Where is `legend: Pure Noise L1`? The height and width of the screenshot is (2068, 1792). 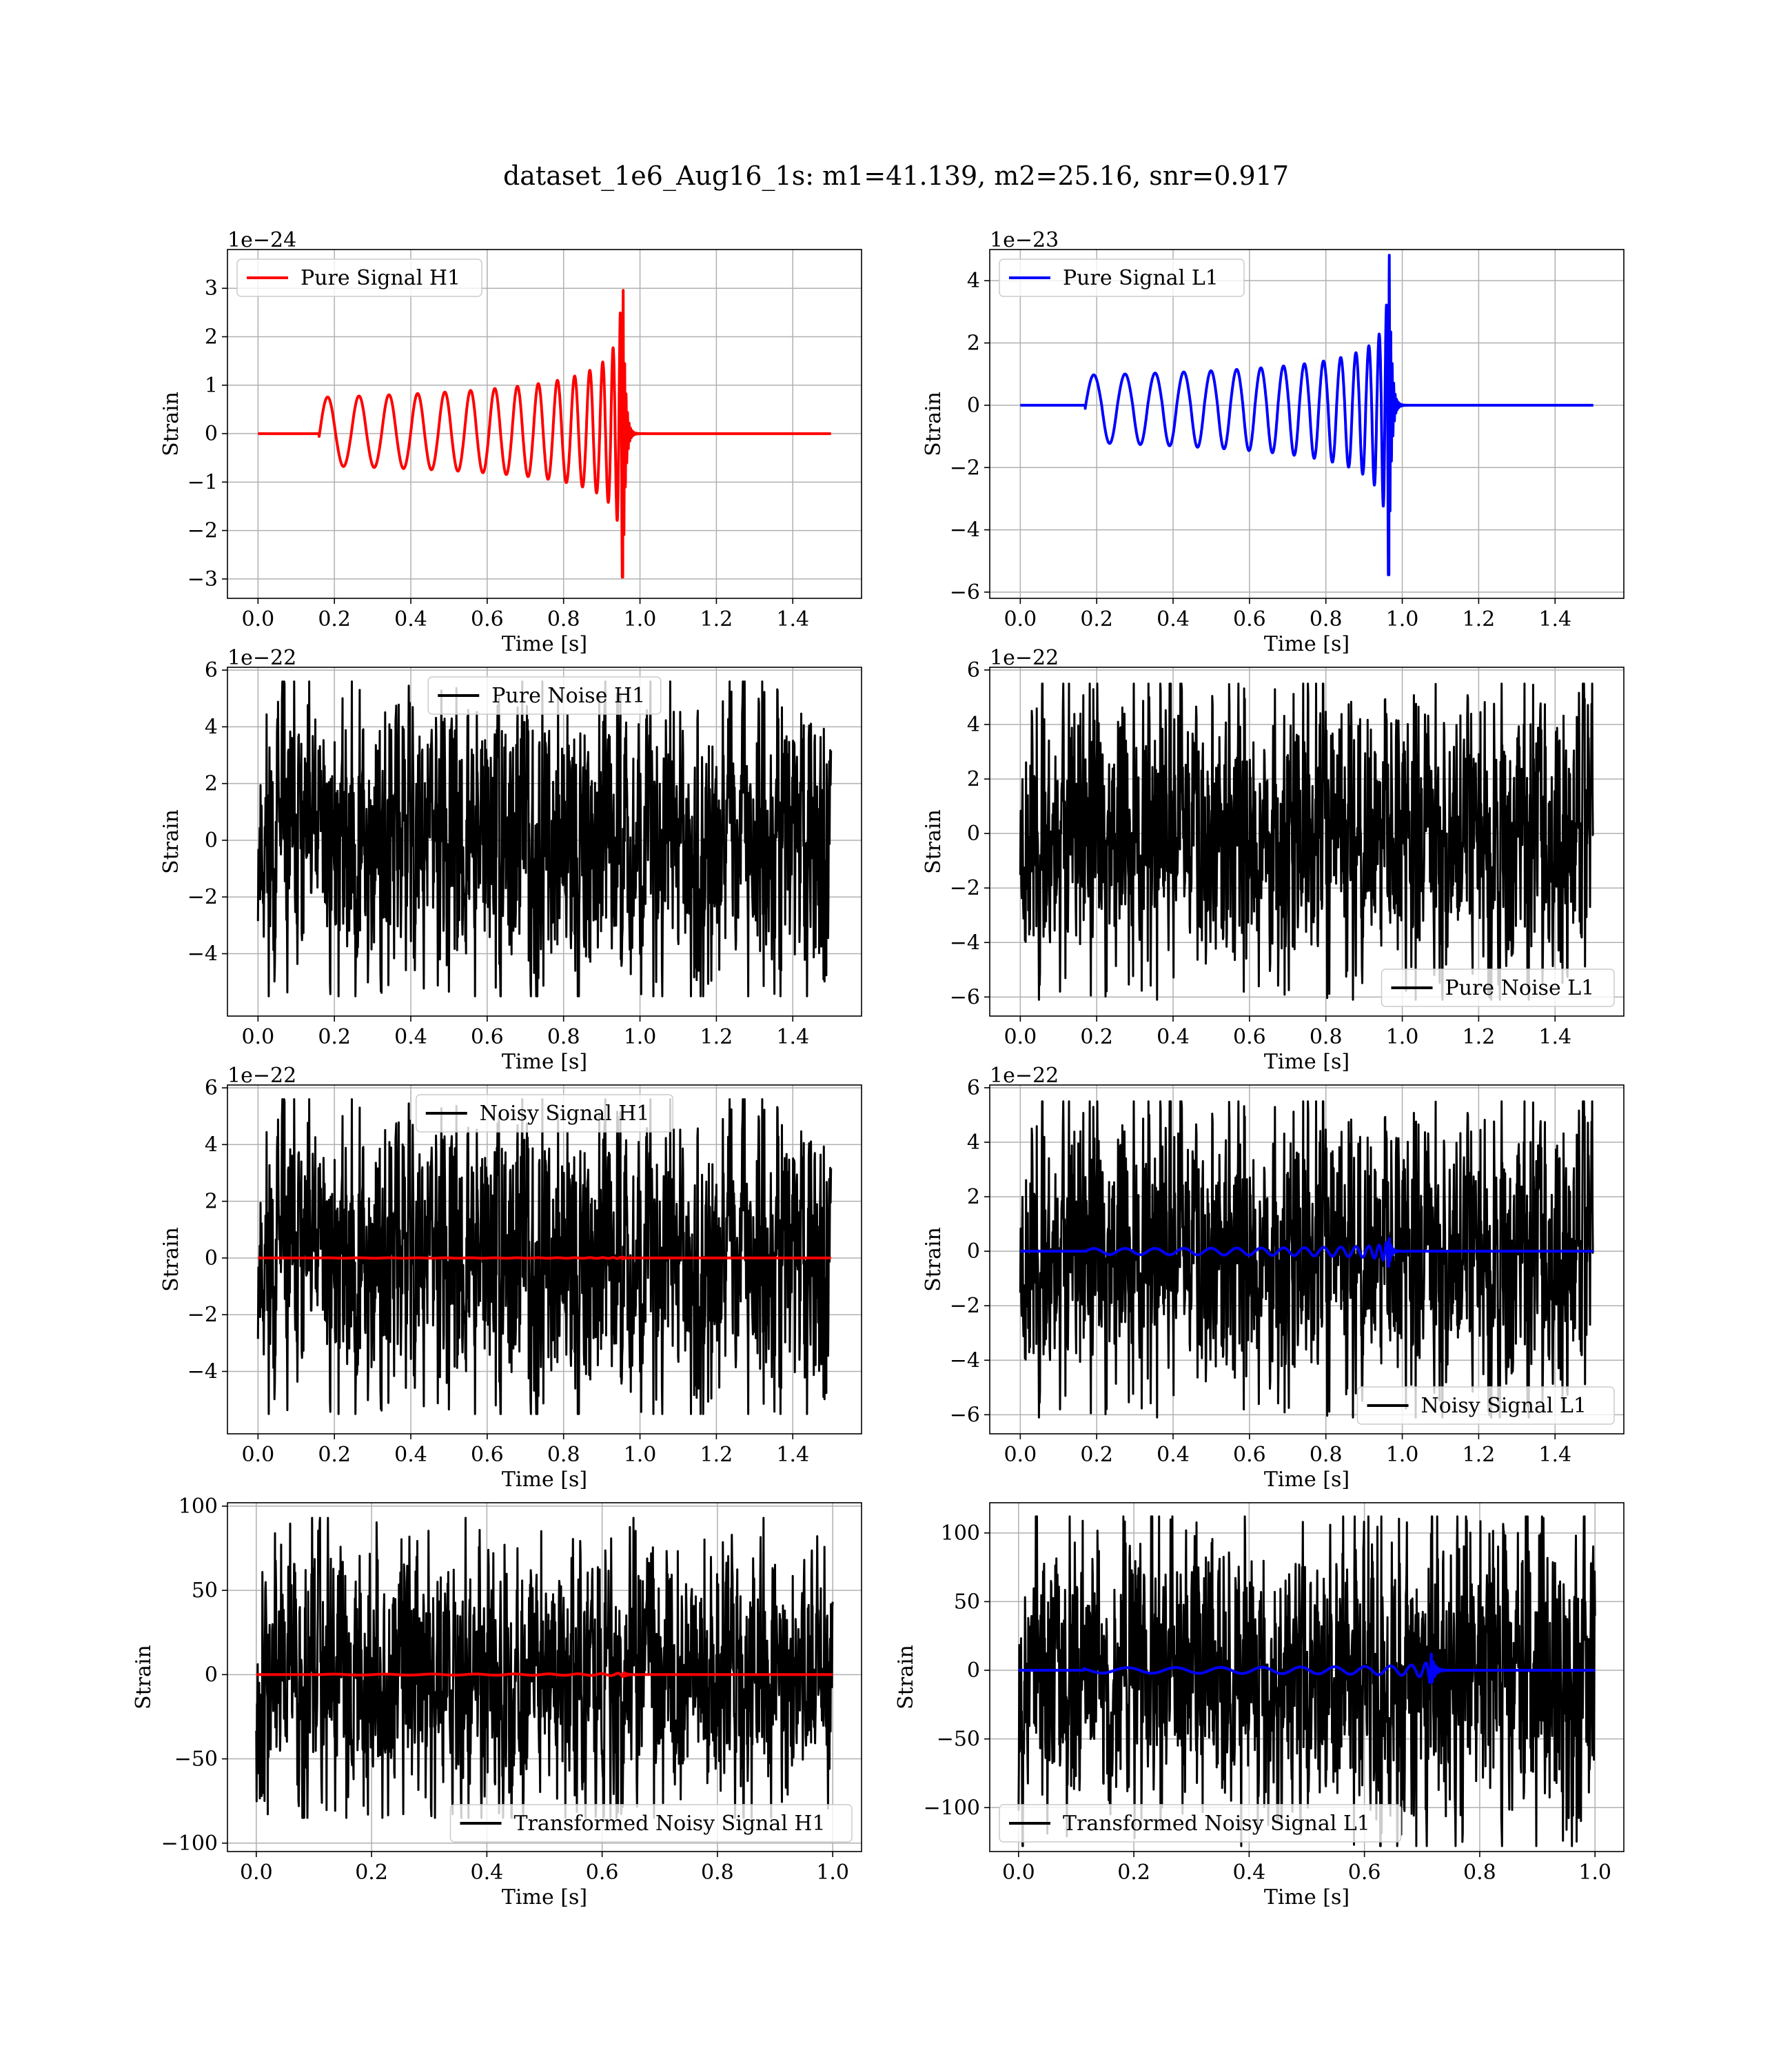 legend: Pure Noise L1 is located at coordinates (1498, 988).